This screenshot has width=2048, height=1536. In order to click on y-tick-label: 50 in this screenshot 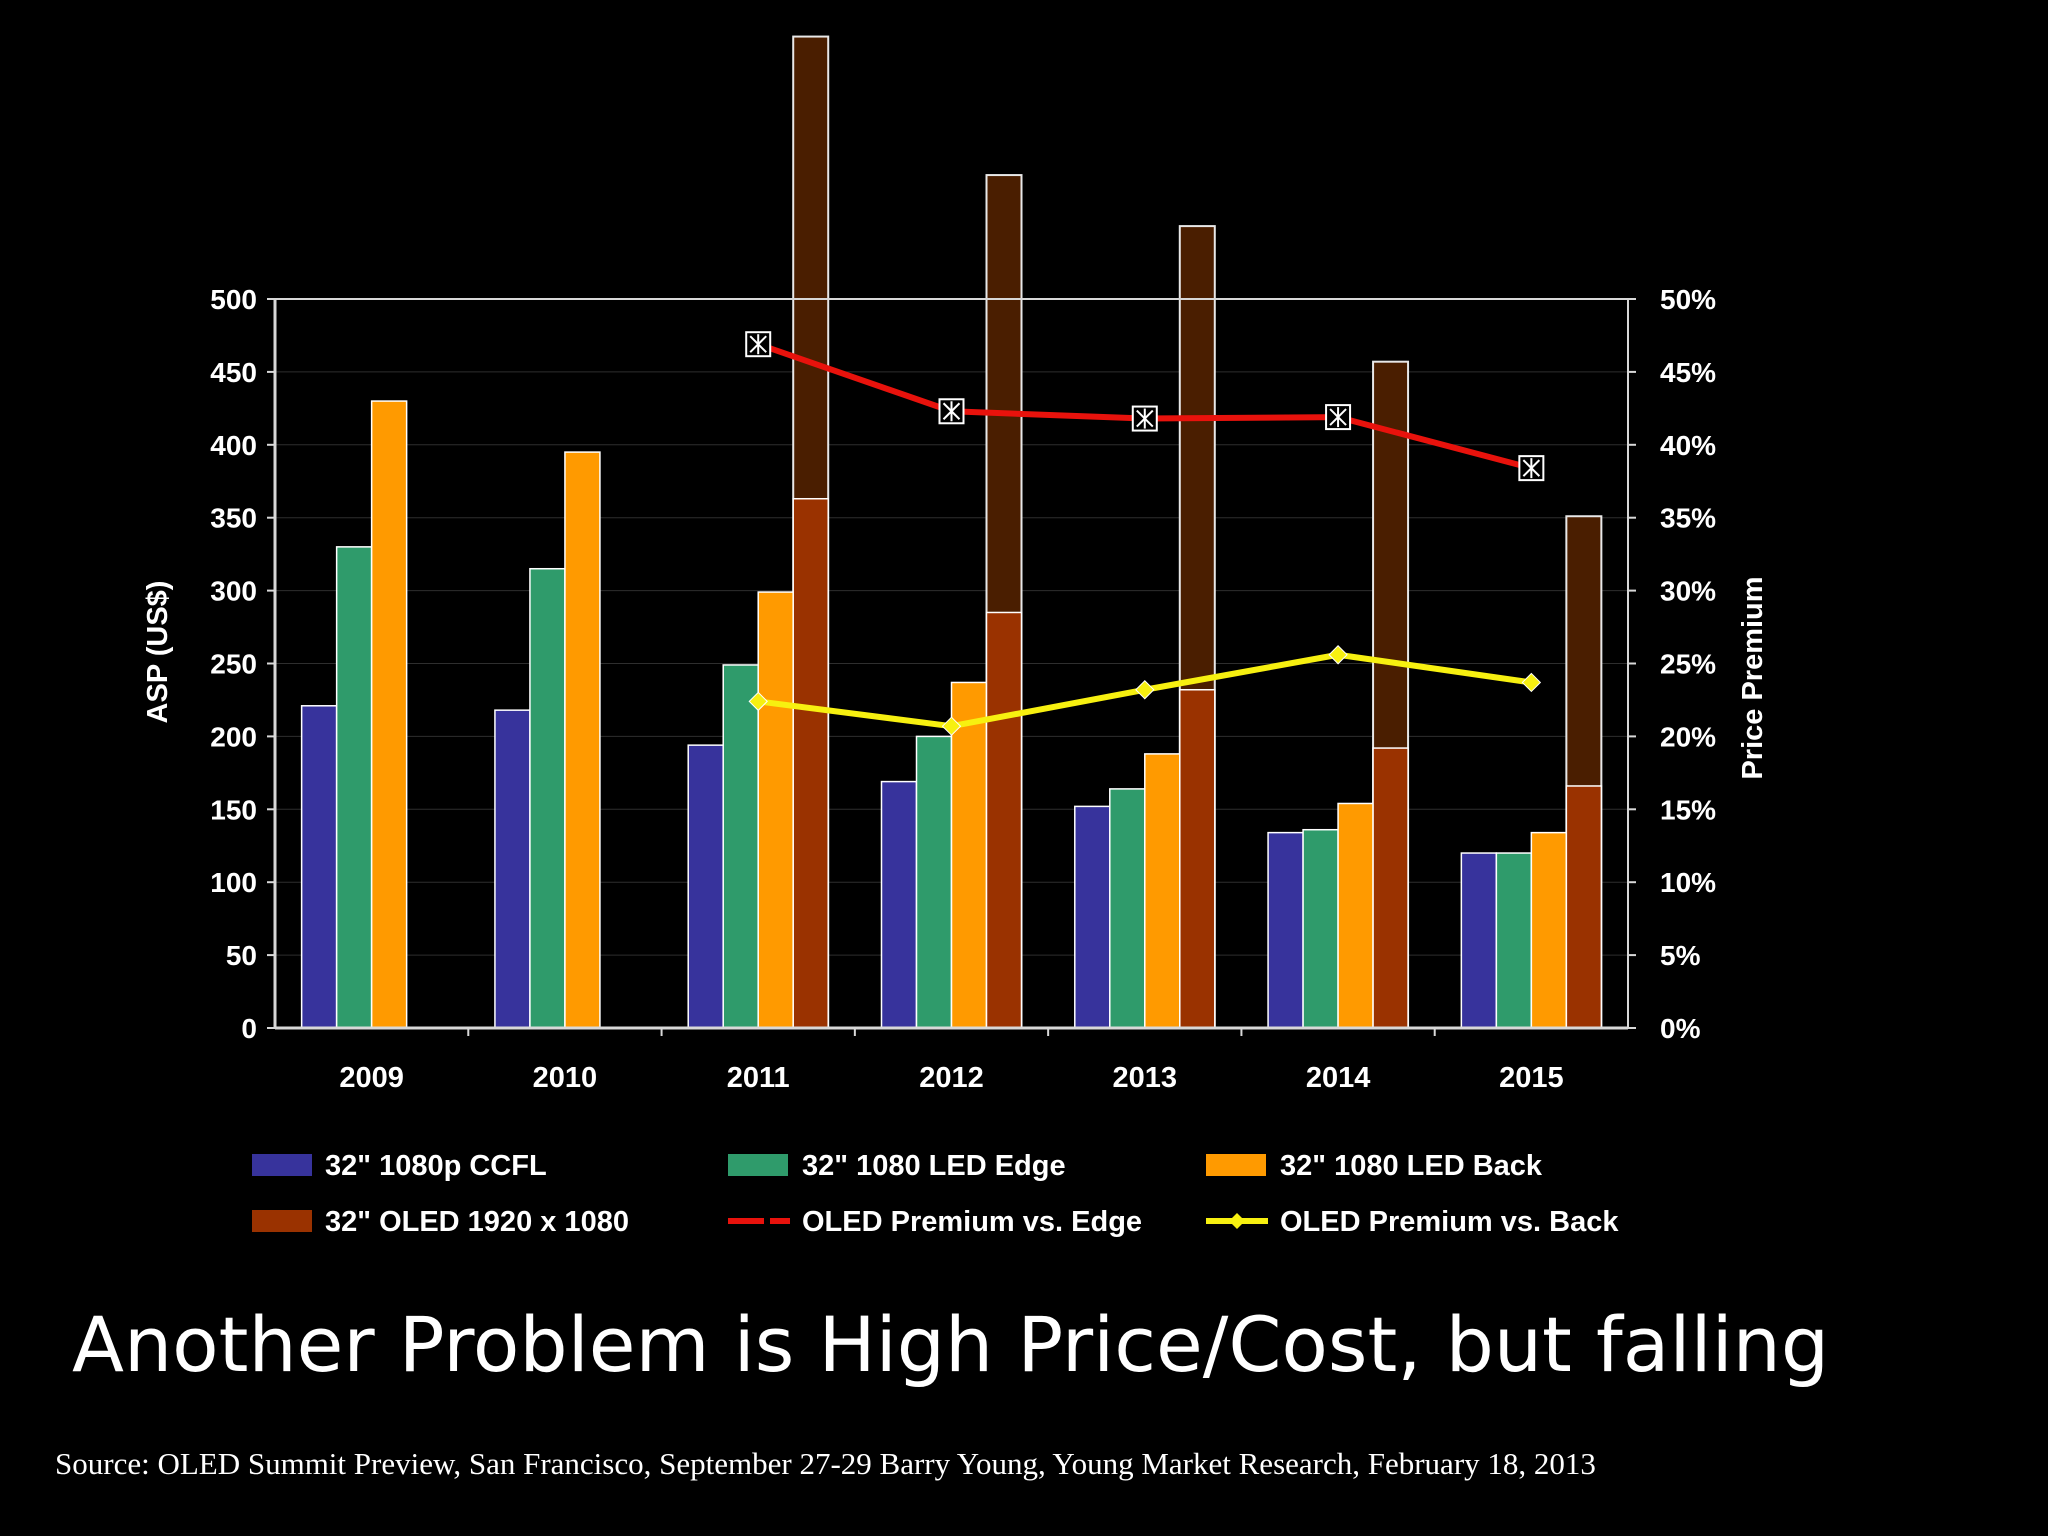, I will do `click(241, 955)`.